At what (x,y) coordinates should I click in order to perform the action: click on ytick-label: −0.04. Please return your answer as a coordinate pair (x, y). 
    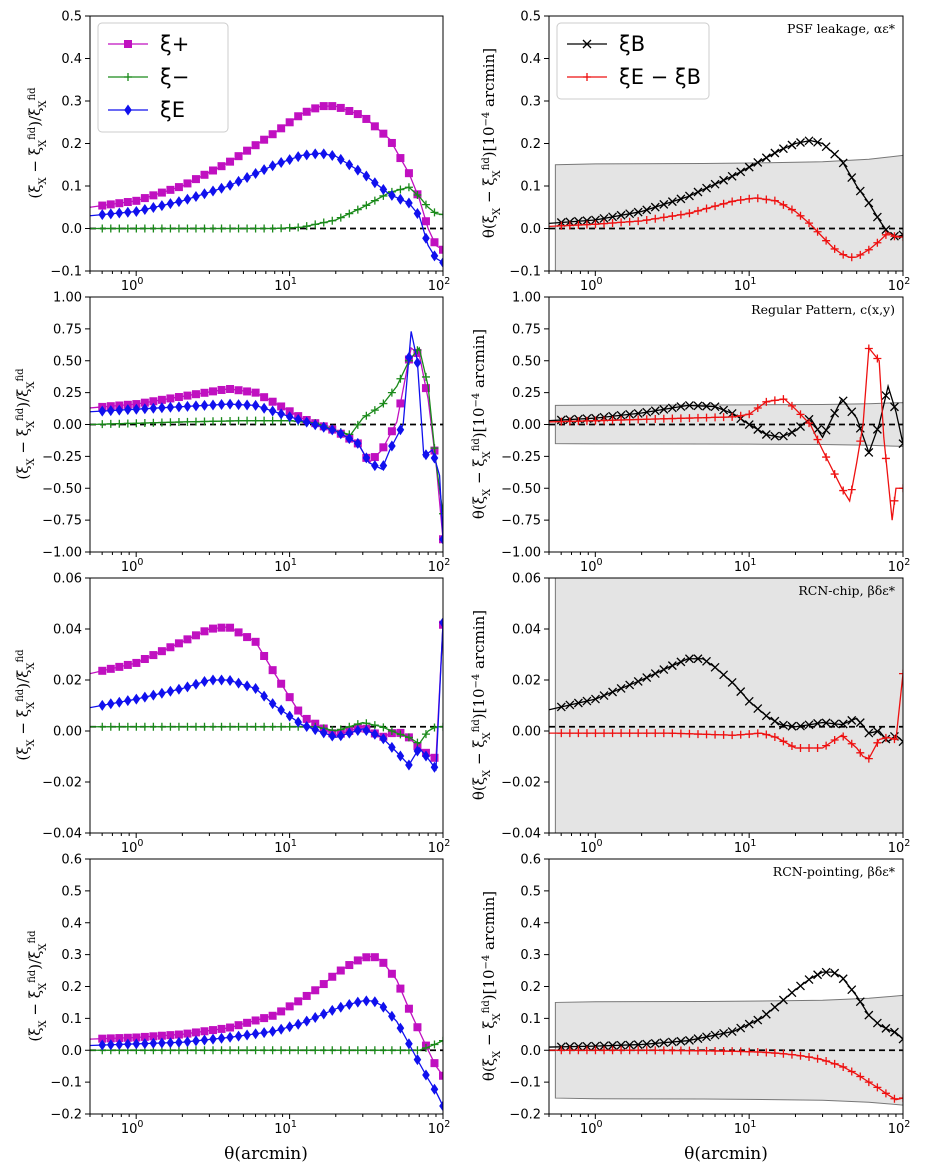
    Looking at the image, I should click on (521, 834).